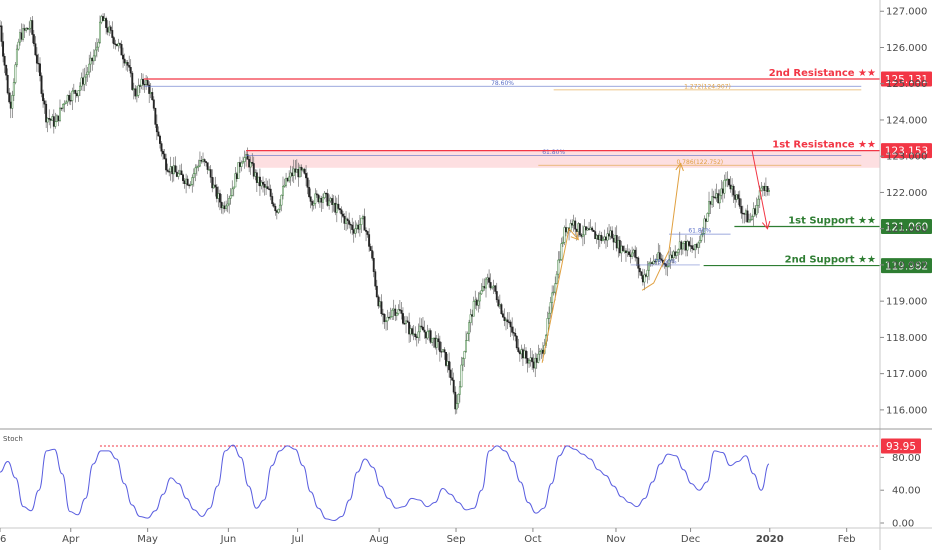  I want to click on projection-arrows, so click(656, 256).